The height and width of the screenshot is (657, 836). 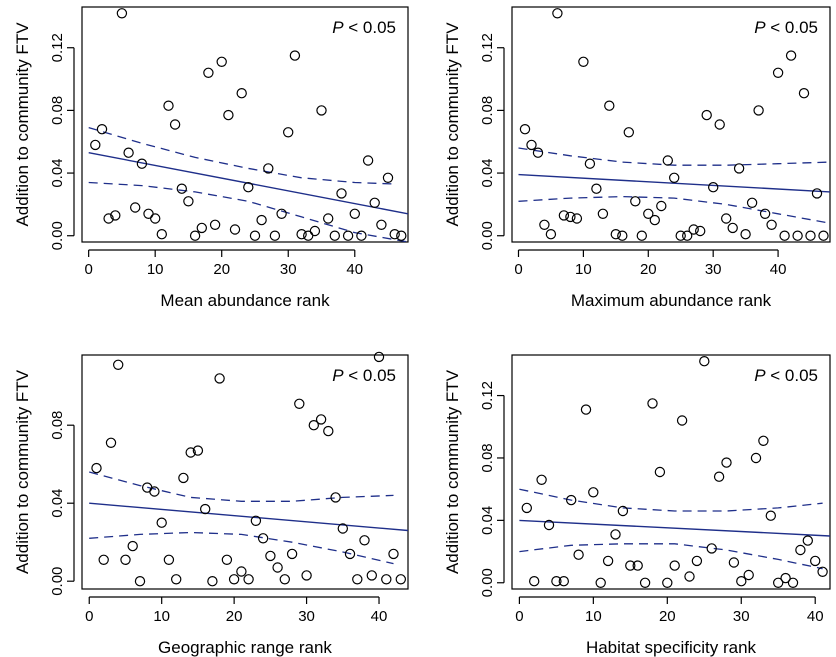 What do you see at coordinates (671, 124) in the screenshot?
I see `plot-frame` at bounding box center [671, 124].